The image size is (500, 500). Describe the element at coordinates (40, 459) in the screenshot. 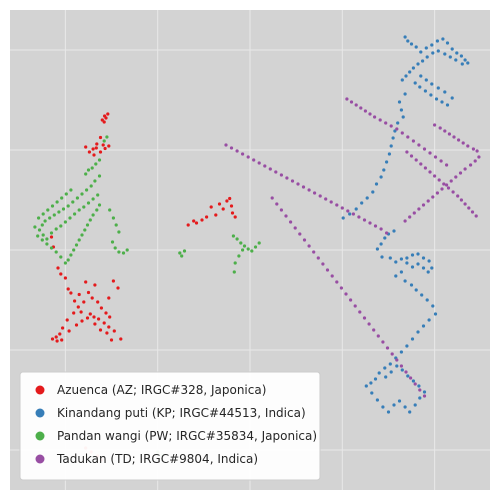

I see `legend-swatch-tadukan` at that location.